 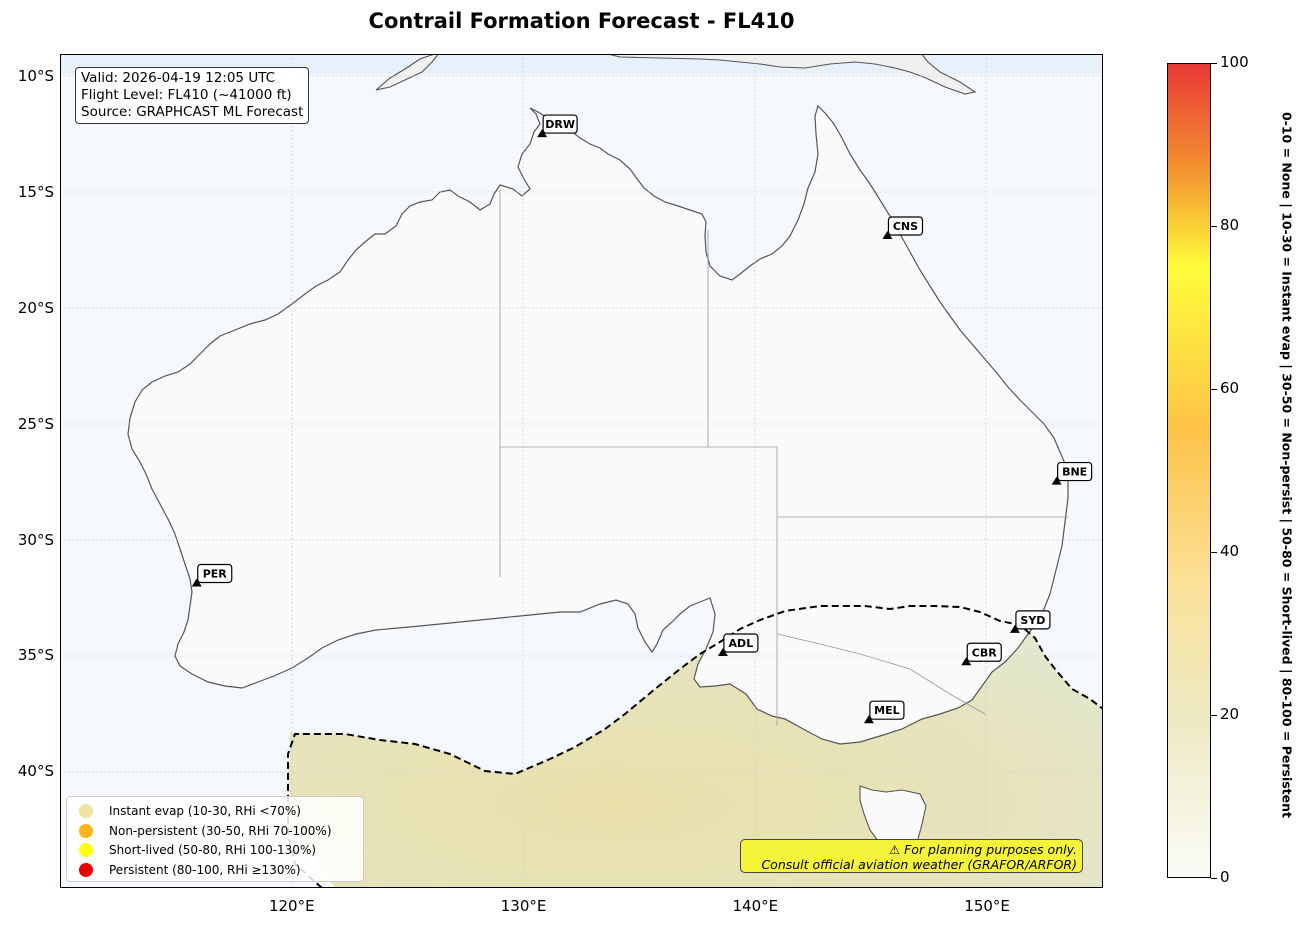 What do you see at coordinates (1230, 551) in the screenshot?
I see `colorbar-tick-label: 40` at bounding box center [1230, 551].